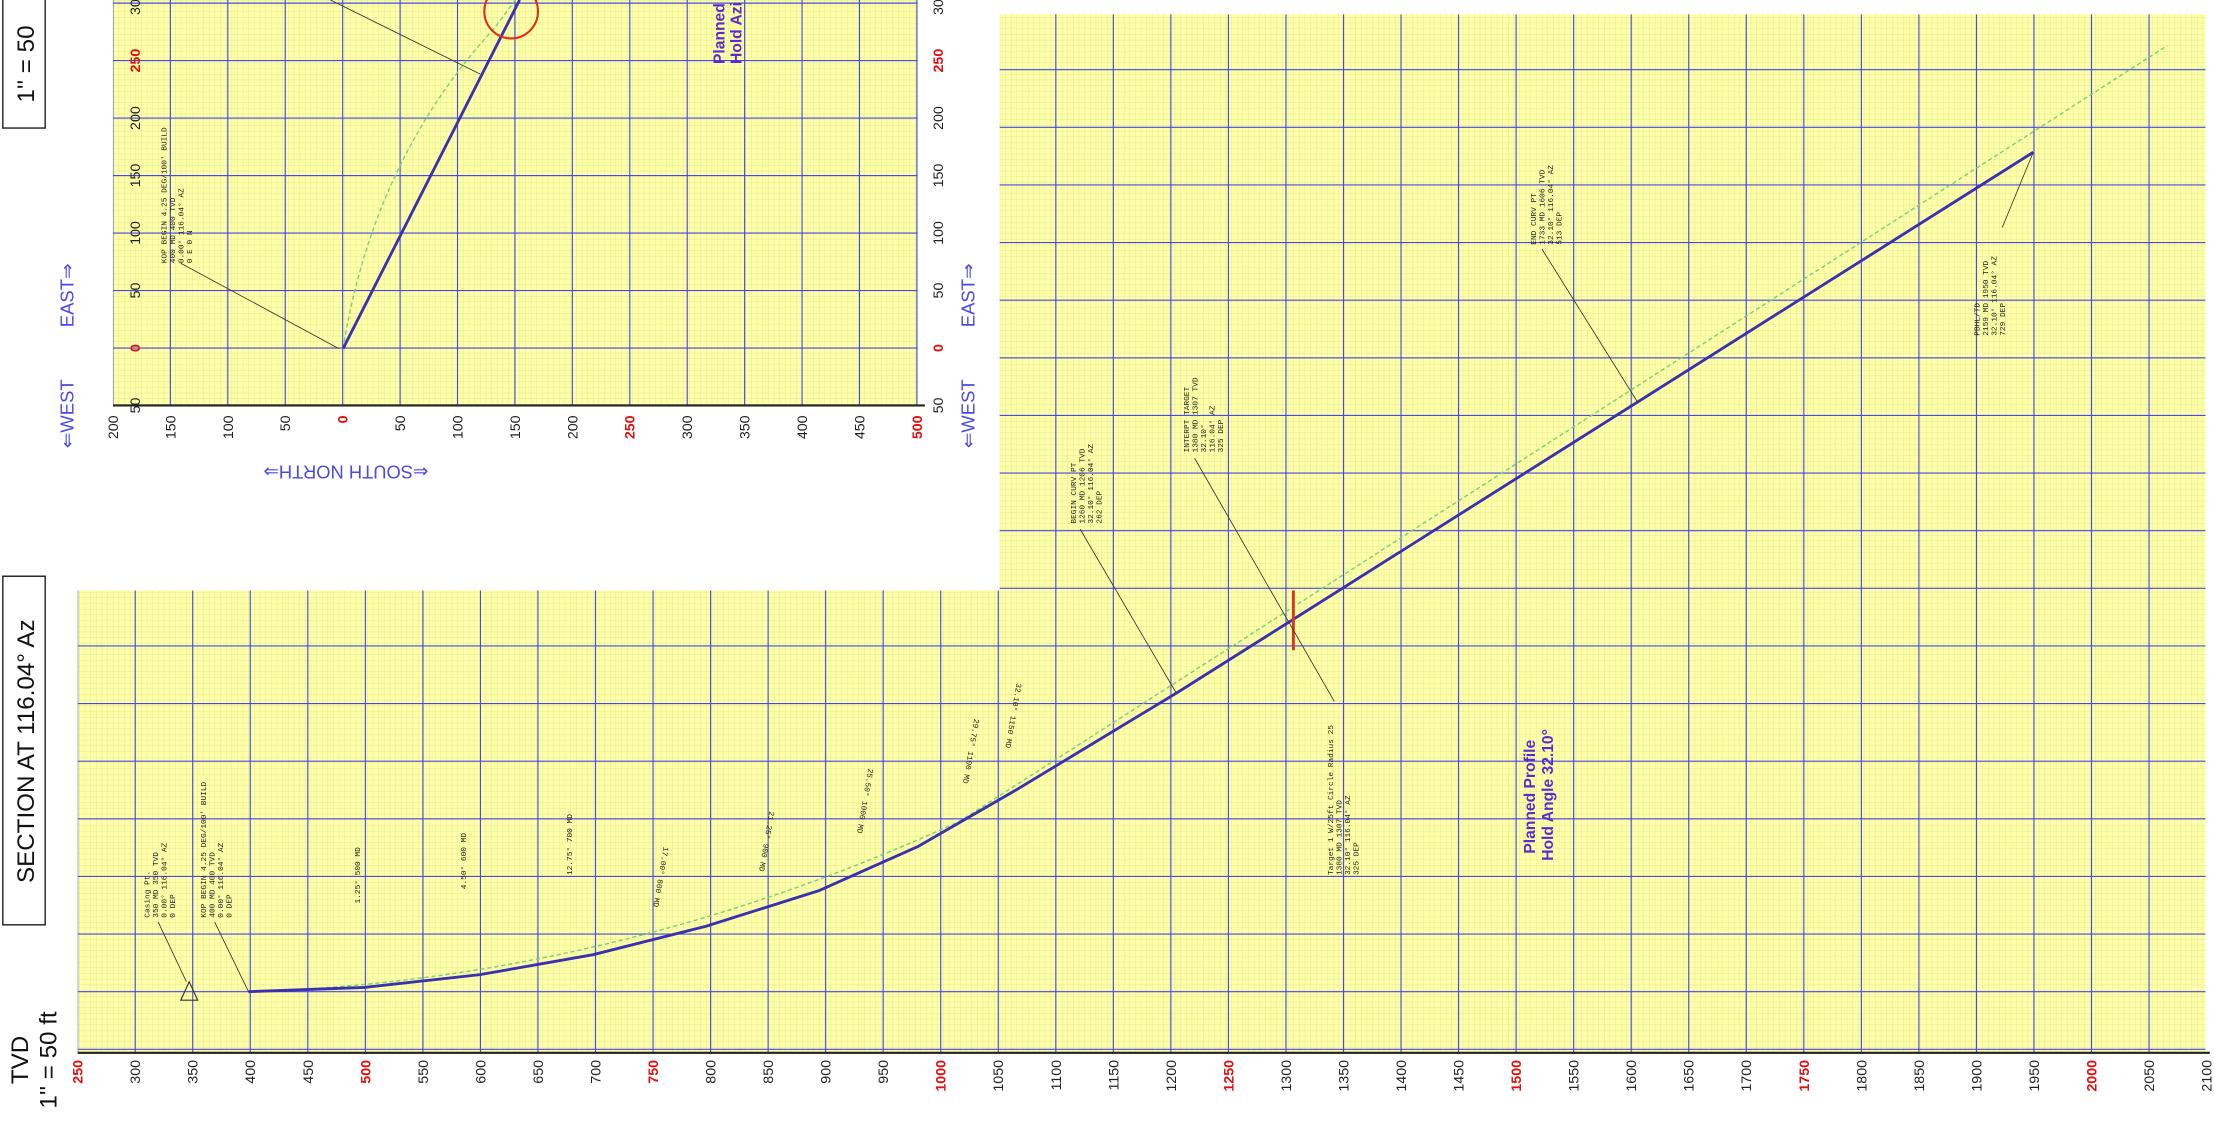 The image size is (2214, 1124). I want to click on x-tick-label: 700, so click(596, 1072).